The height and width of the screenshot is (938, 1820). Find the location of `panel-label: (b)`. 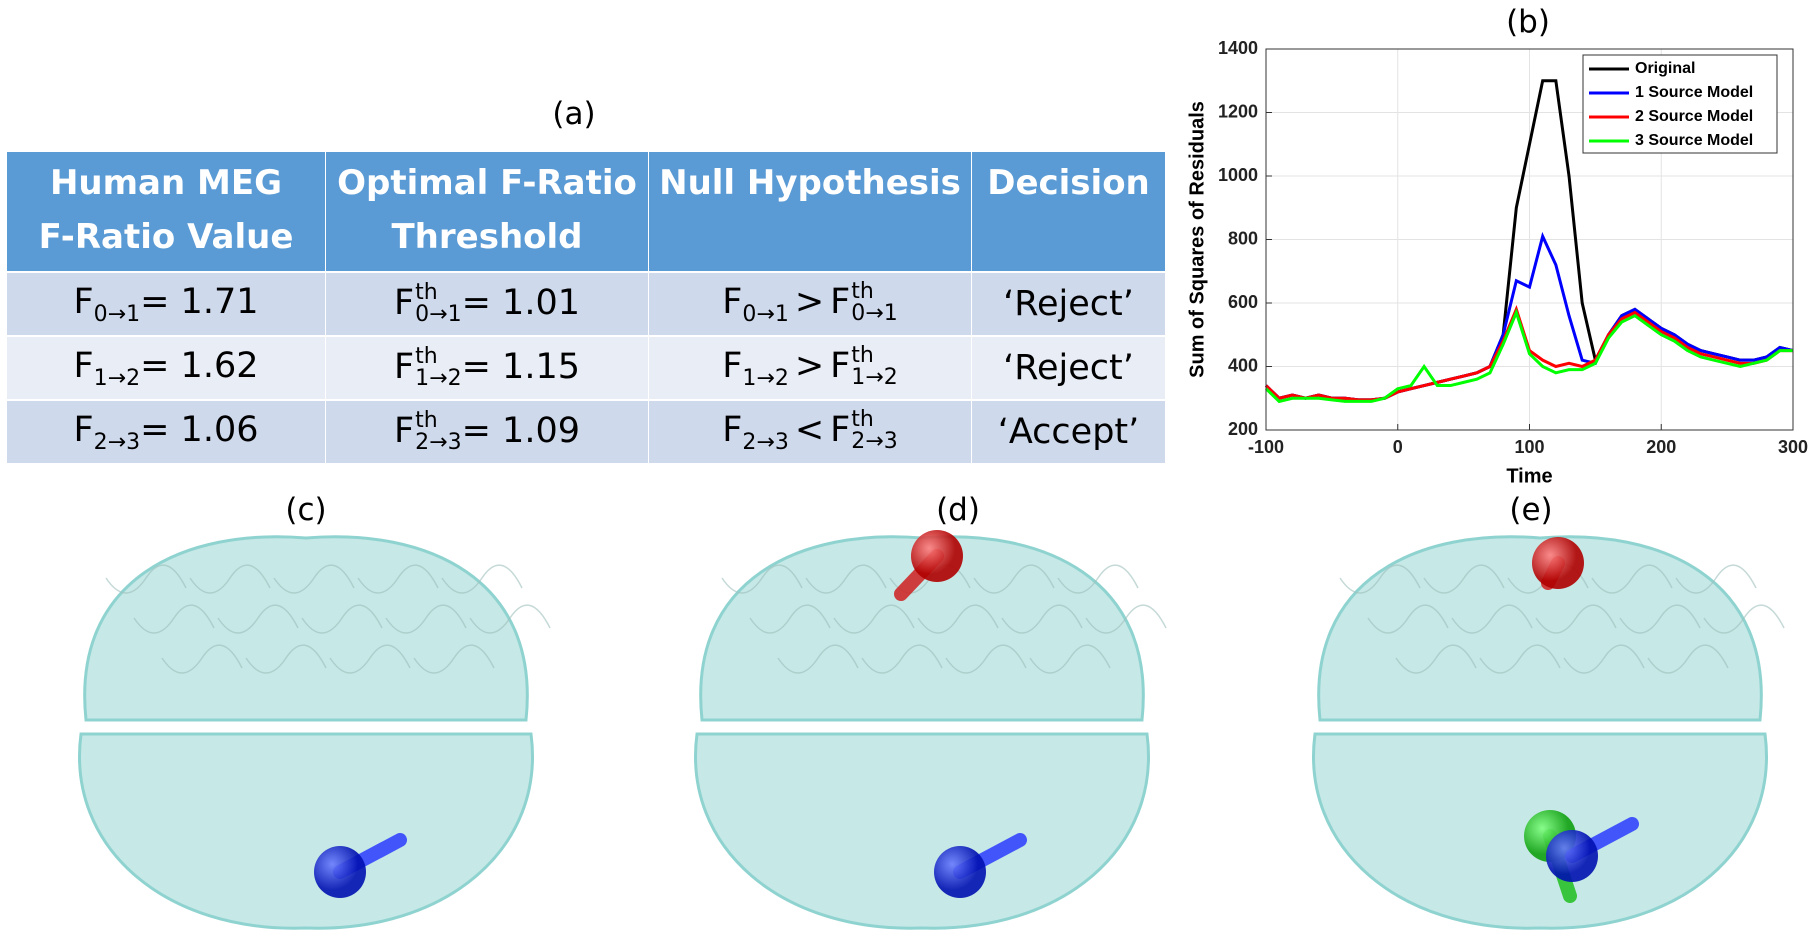

panel-label: (b) is located at coordinates (1528, 22).